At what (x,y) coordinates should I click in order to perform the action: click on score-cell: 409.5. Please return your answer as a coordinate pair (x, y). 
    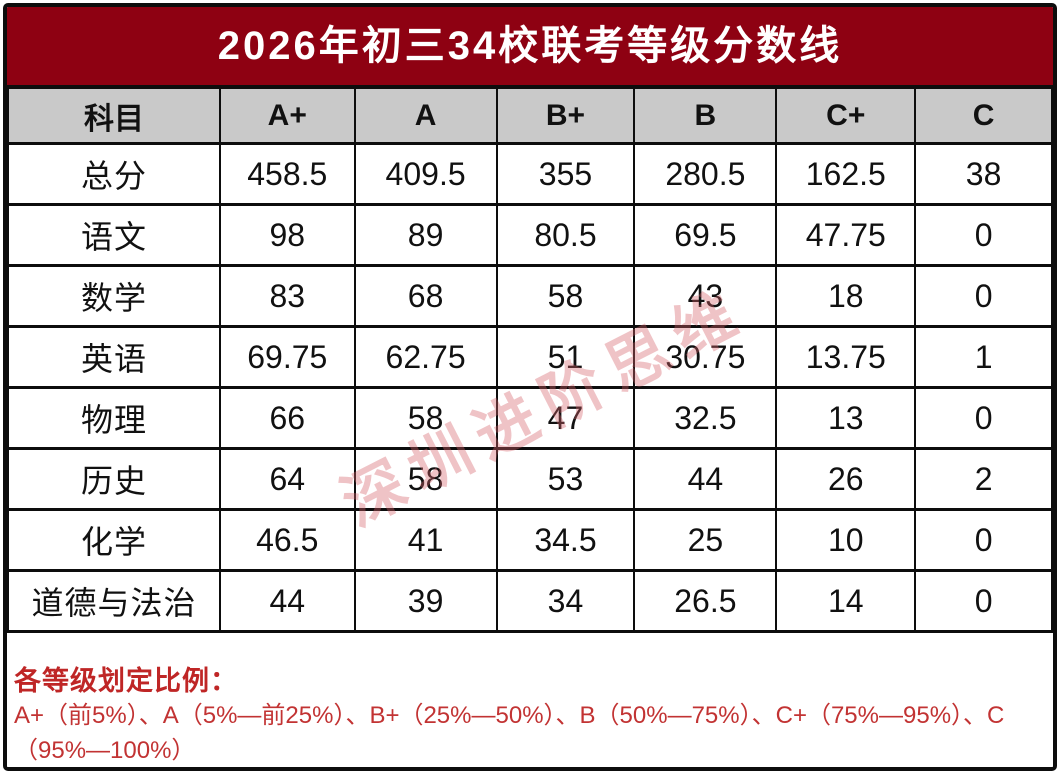
    Looking at the image, I should click on (425, 174).